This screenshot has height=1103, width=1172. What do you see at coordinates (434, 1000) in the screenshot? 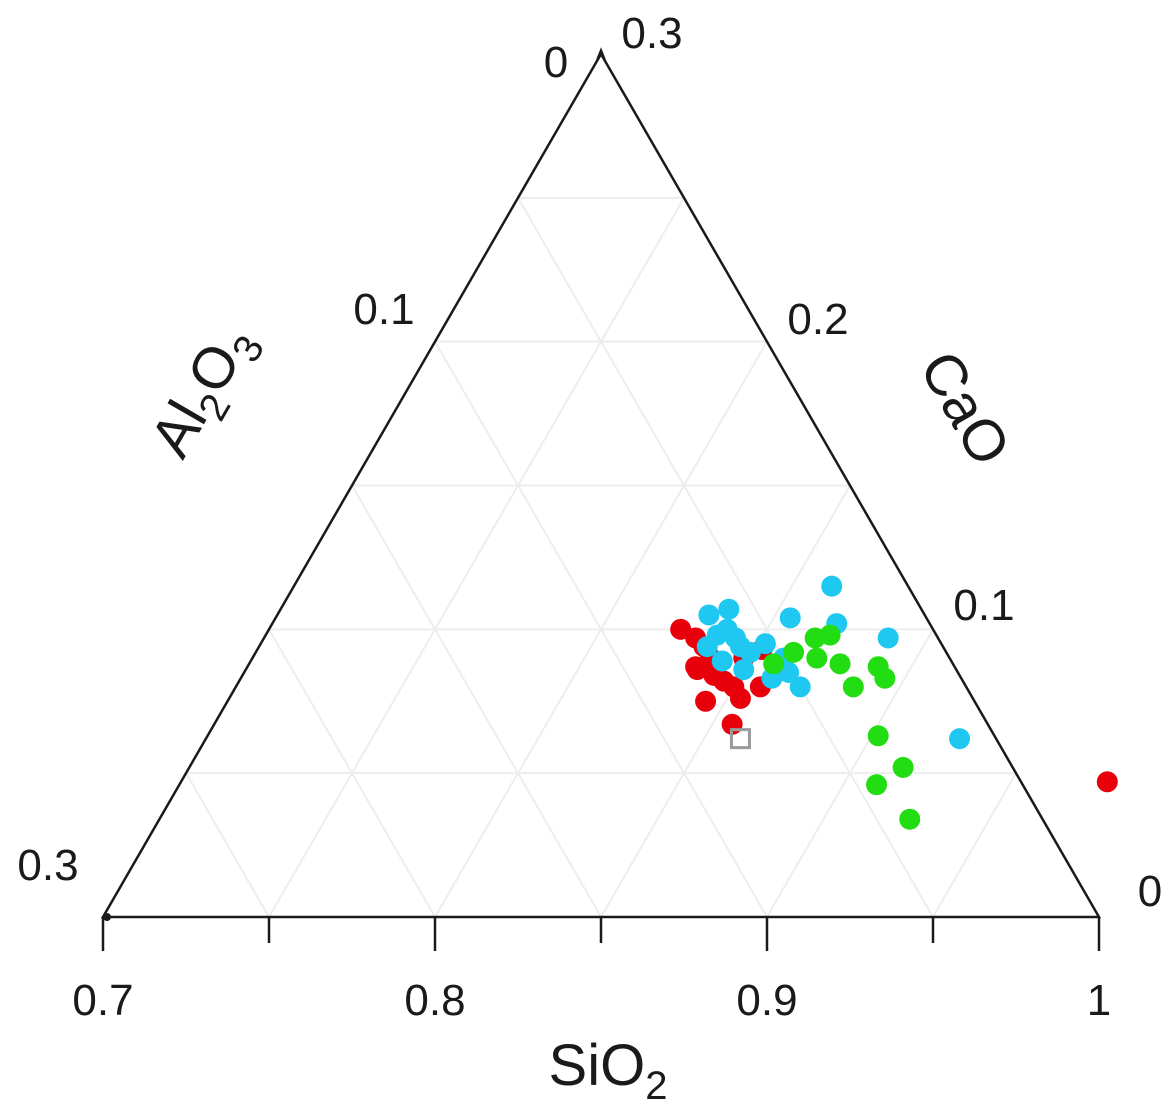
I see `tick-label-bottom: 0.8` at bounding box center [434, 1000].